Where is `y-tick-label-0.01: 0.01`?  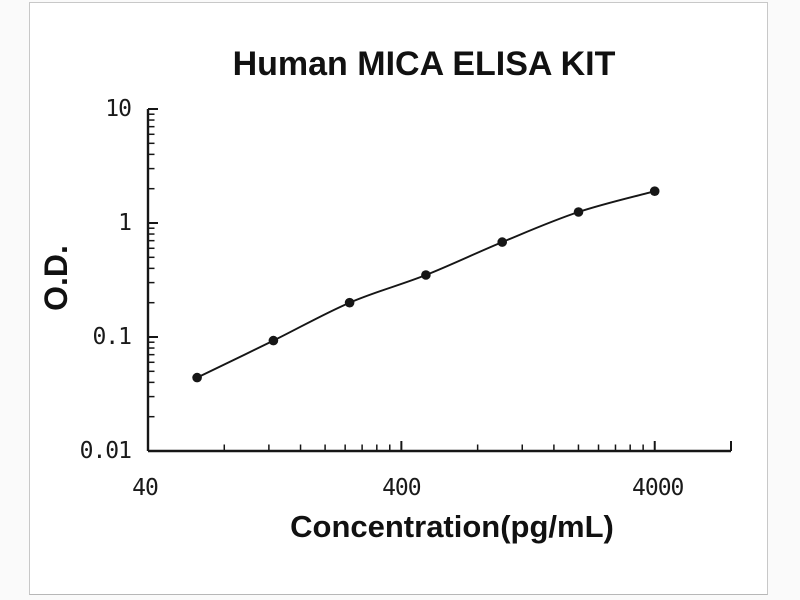 y-tick-label-0.01: 0.01 is located at coordinates (105, 451).